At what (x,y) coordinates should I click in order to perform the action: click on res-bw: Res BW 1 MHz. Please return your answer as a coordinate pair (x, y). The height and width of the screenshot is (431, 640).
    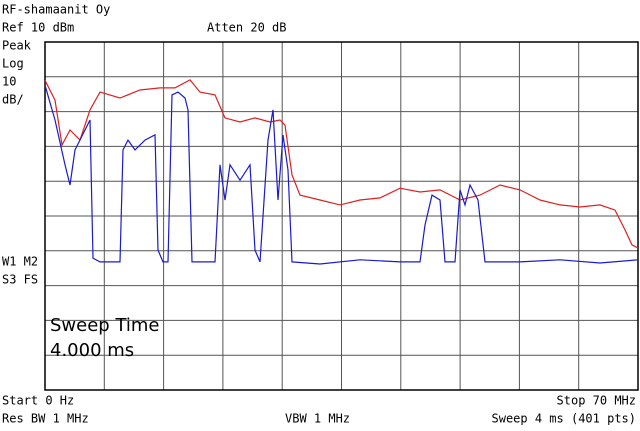
    Looking at the image, I should click on (45, 419).